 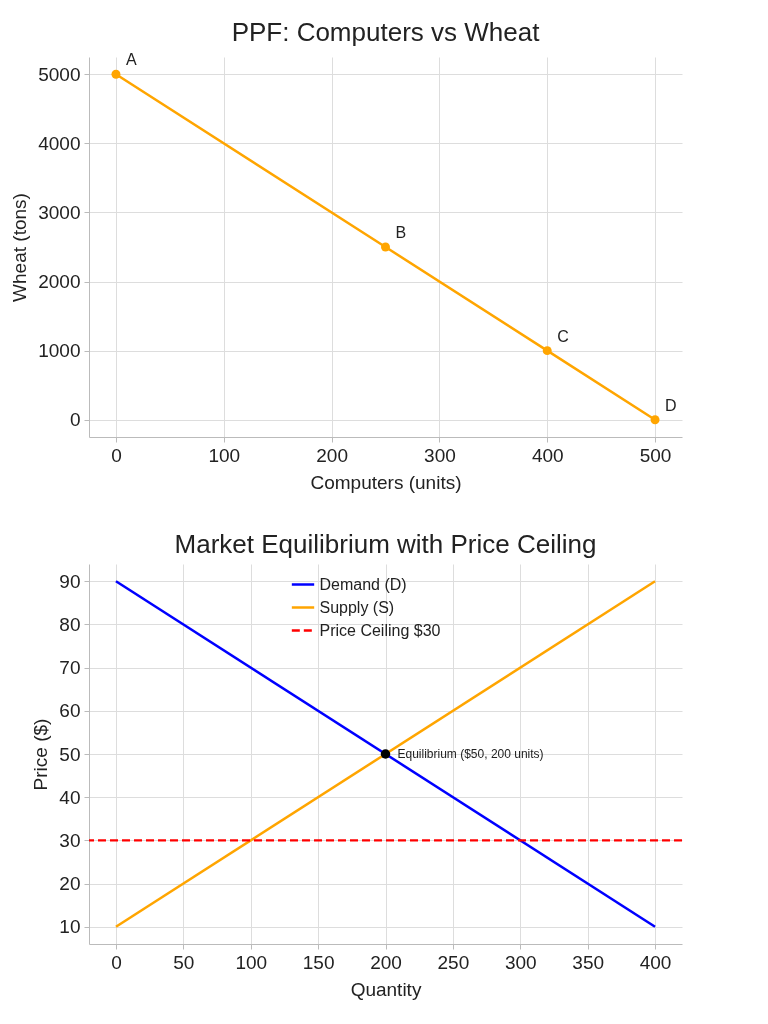 What do you see at coordinates (59, 74) in the screenshot?
I see `y-tick-label: 5000` at bounding box center [59, 74].